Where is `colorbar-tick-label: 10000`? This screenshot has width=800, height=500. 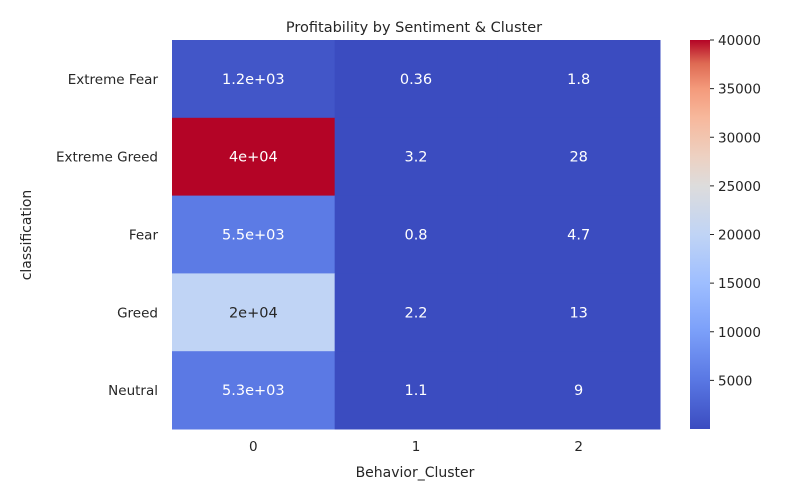
colorbar-tick-label: 10000 is located at coordinates (739, 333).